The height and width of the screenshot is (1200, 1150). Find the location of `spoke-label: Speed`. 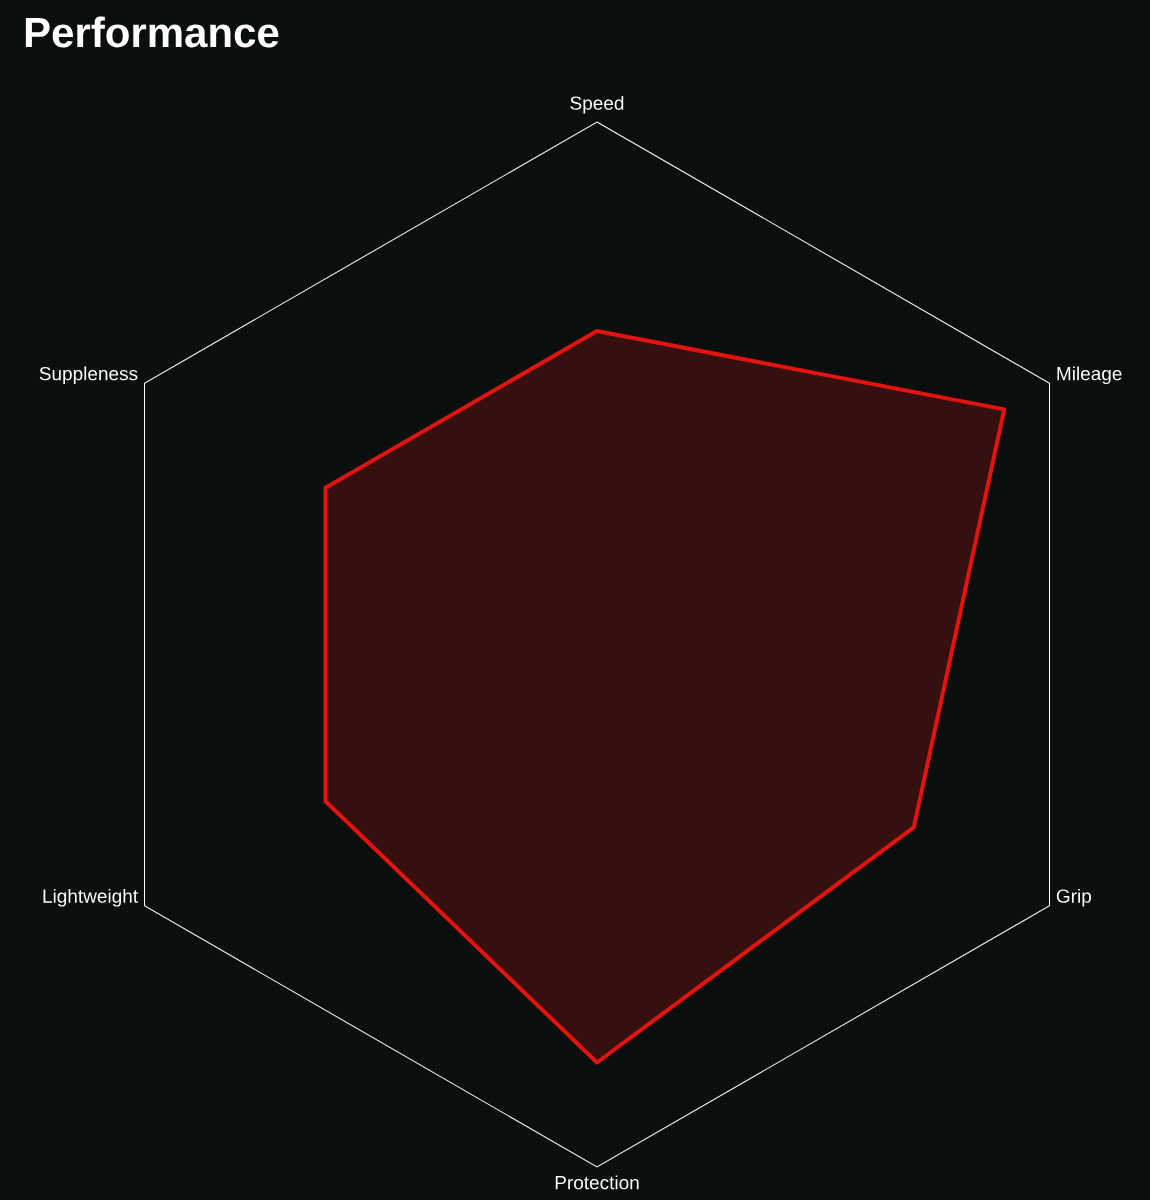

spoke-label: Speed is located at coordinates (597, 104).